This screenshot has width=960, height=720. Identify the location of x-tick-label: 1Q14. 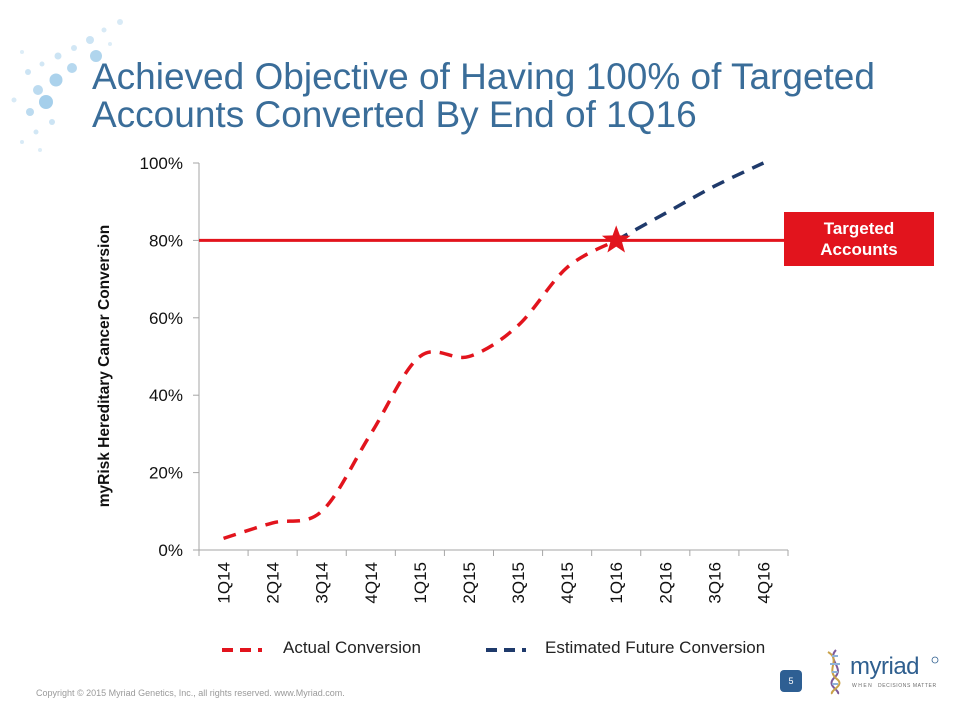
(224, 583).